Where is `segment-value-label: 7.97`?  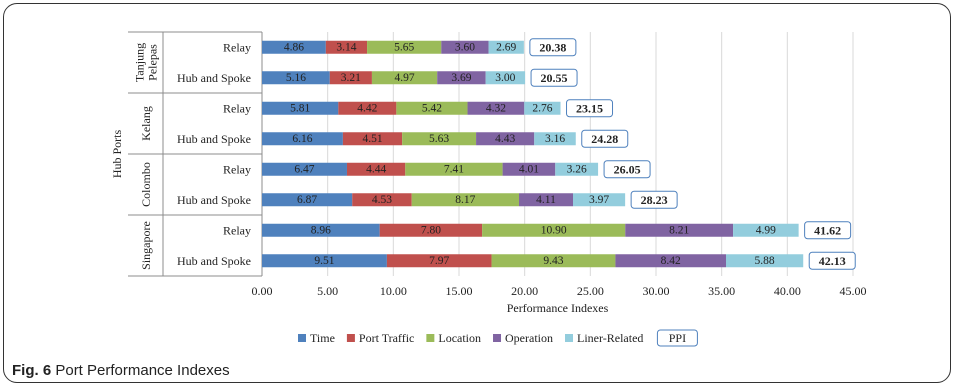
segment-value-label: 7.97 is located at coordinates (439, 261).